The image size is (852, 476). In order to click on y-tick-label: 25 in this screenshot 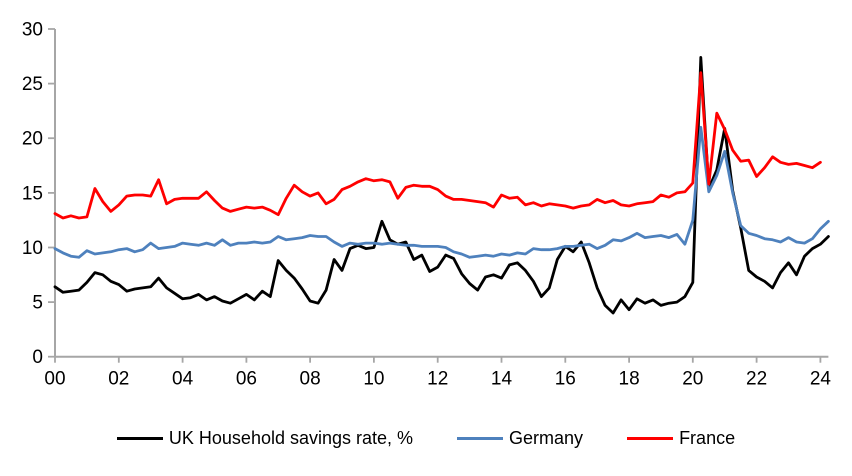, I will do `click(32, 84)`.